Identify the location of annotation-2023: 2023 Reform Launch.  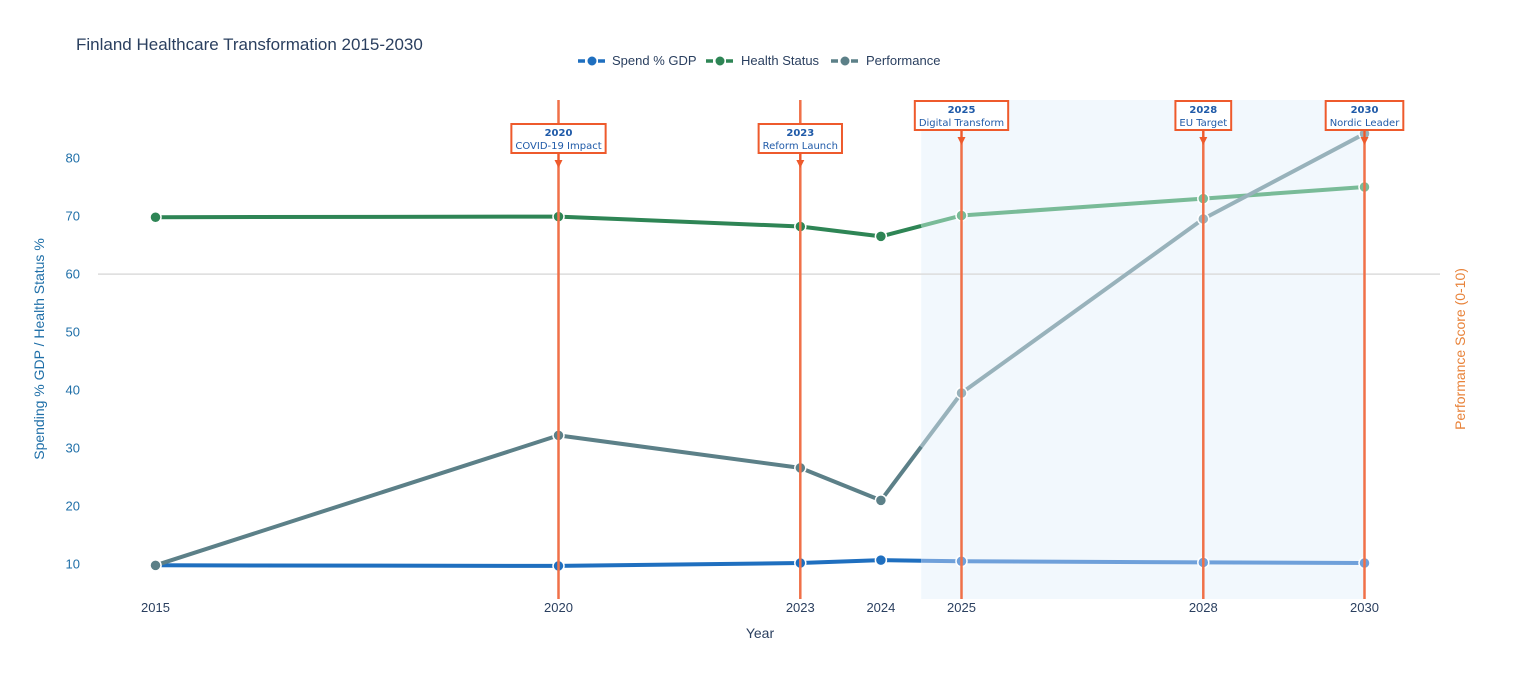
(800, 145).